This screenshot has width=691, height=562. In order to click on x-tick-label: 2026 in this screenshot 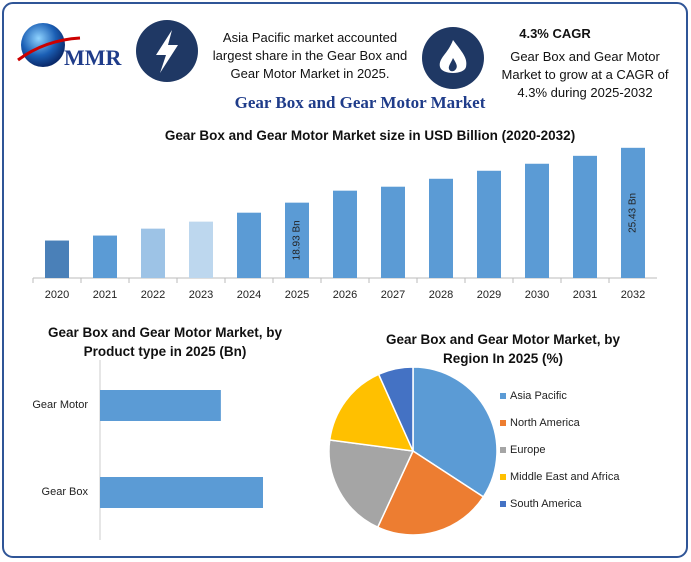, I will do `click(345, 295)`.